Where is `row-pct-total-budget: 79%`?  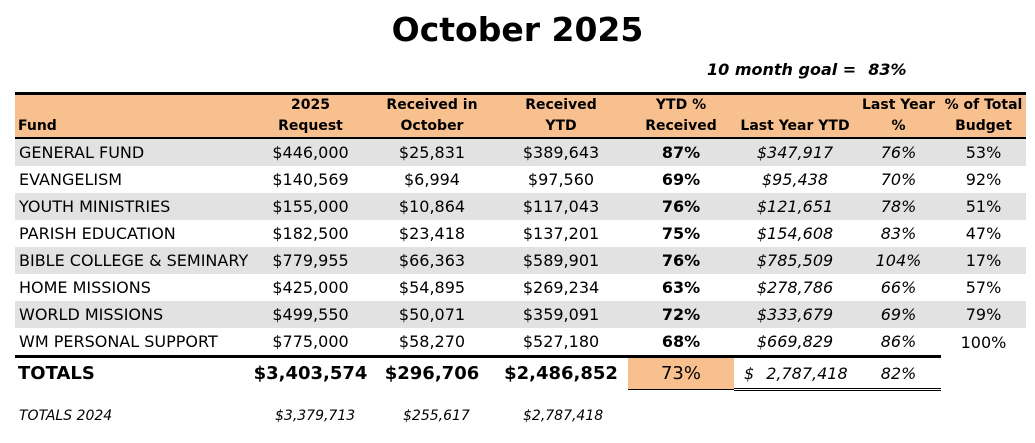
row-pct-total-budget: 79% is located at coordinates (983, 314).